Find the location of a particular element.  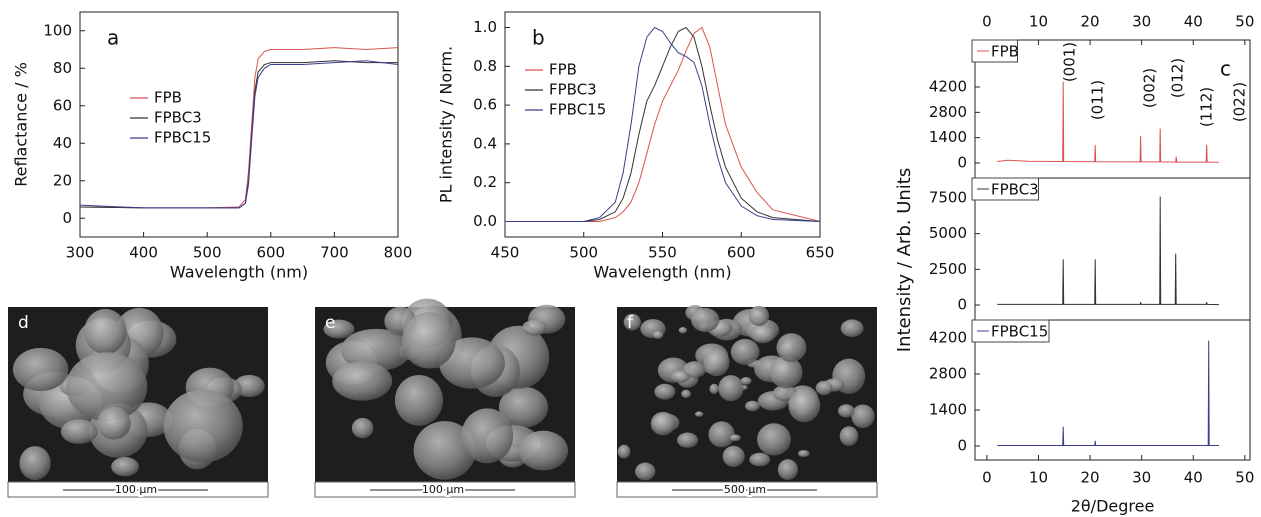

y-tick-label: 4200 is located at coordinates (948, 337).